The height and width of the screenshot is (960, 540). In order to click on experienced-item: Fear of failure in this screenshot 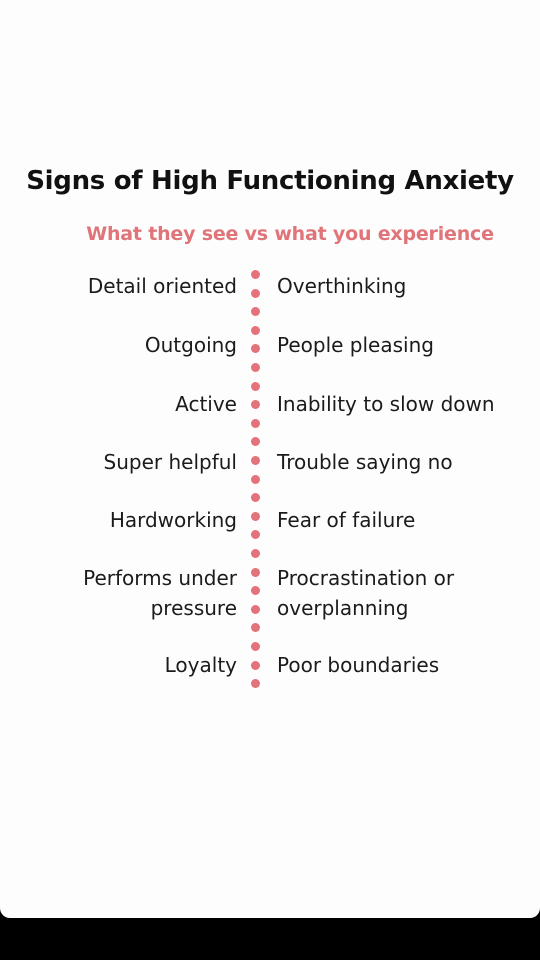, I will do `click(346, 520)`.